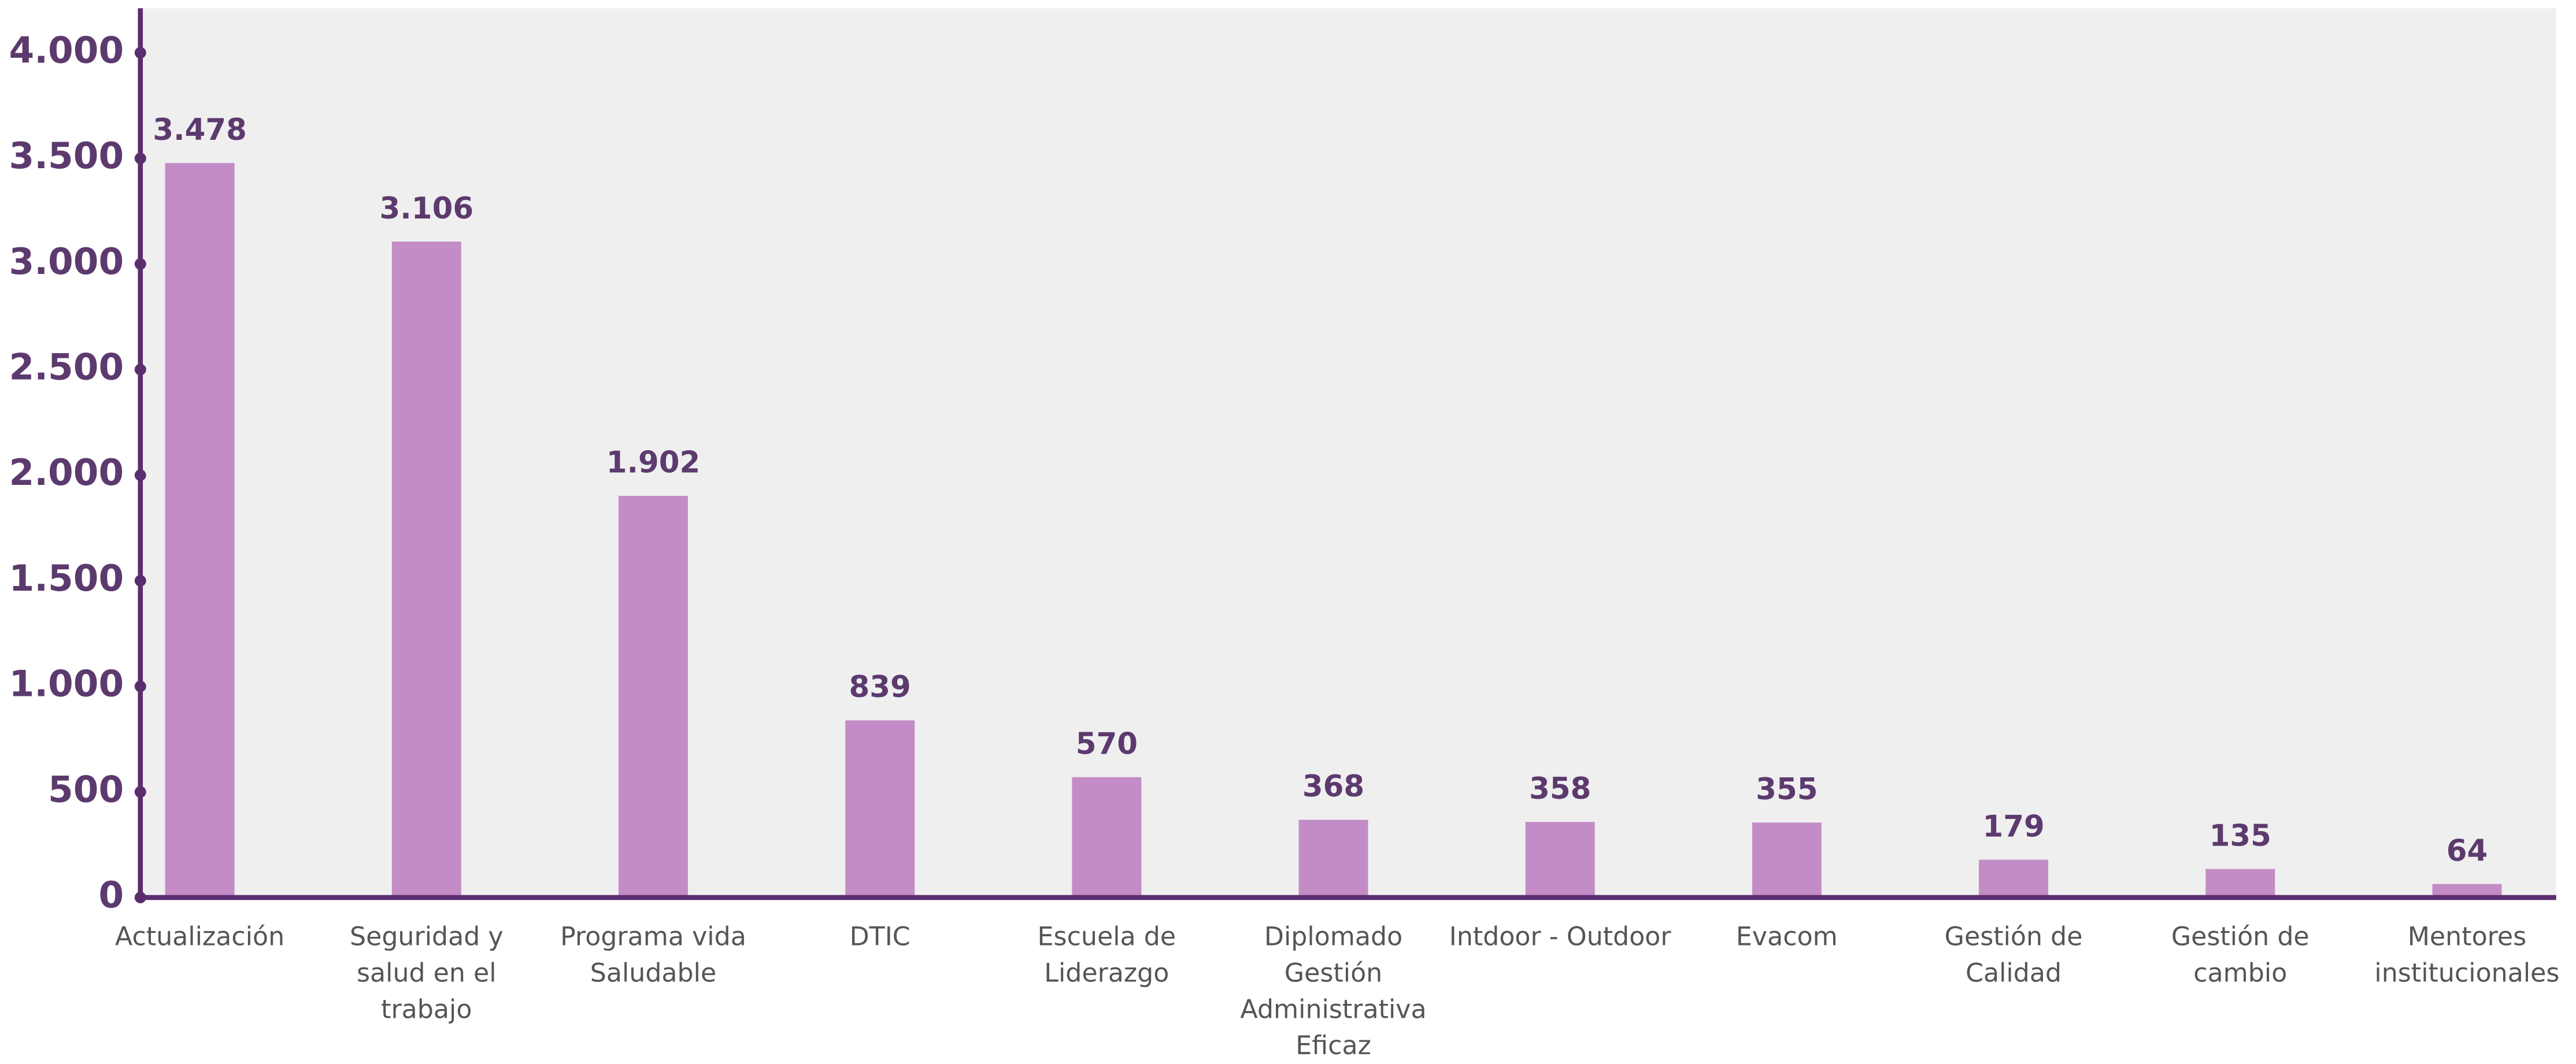 This screenshot has height=1064, width=2576. What do you see at coordinates (1560, 789) in the screenshot?
I see `value-label: 358` at bounding box center [1560, 789].